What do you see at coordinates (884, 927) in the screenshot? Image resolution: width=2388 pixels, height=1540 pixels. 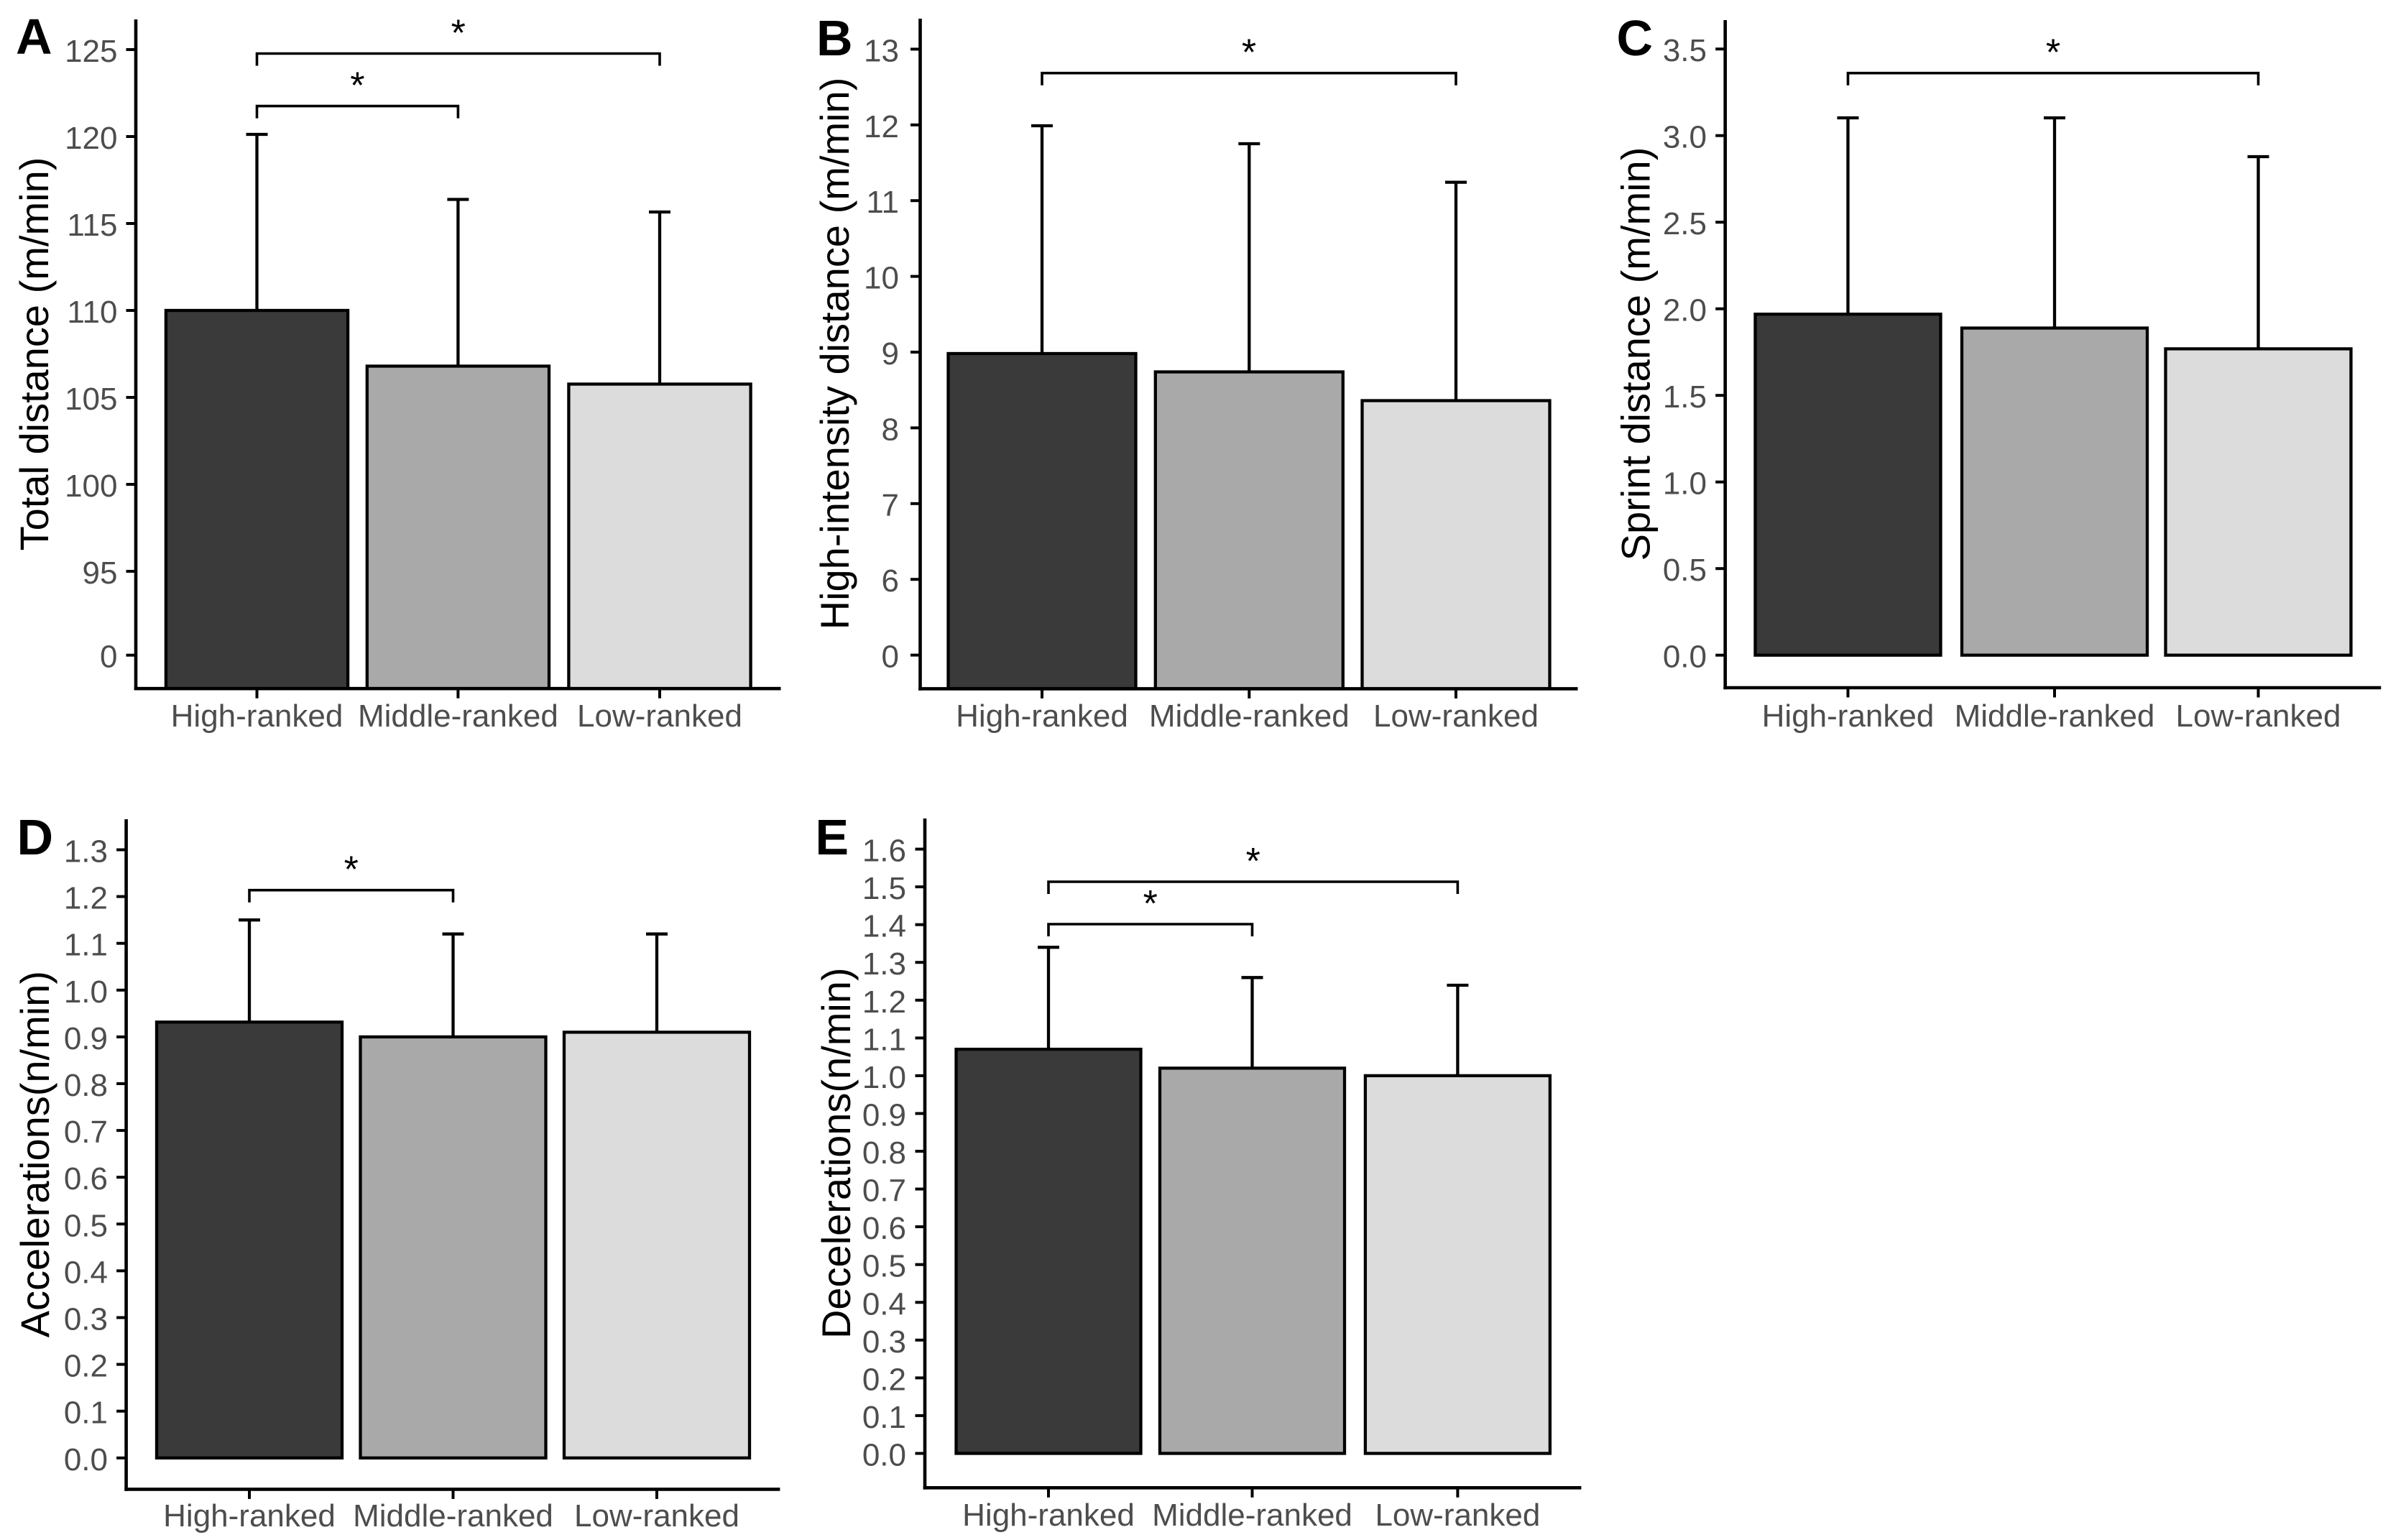 I see `svg-text: 1.4` at bounding box center [884, 927].